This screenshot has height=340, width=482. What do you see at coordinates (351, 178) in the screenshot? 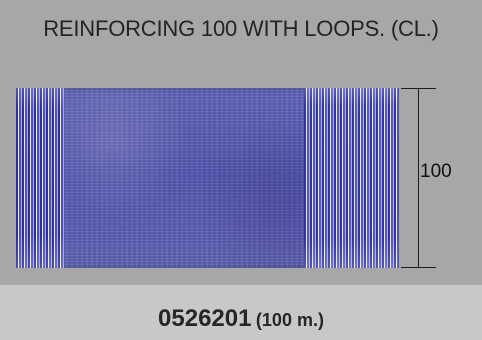
I see `right-loop-strip` at bounding box center [351, 178].